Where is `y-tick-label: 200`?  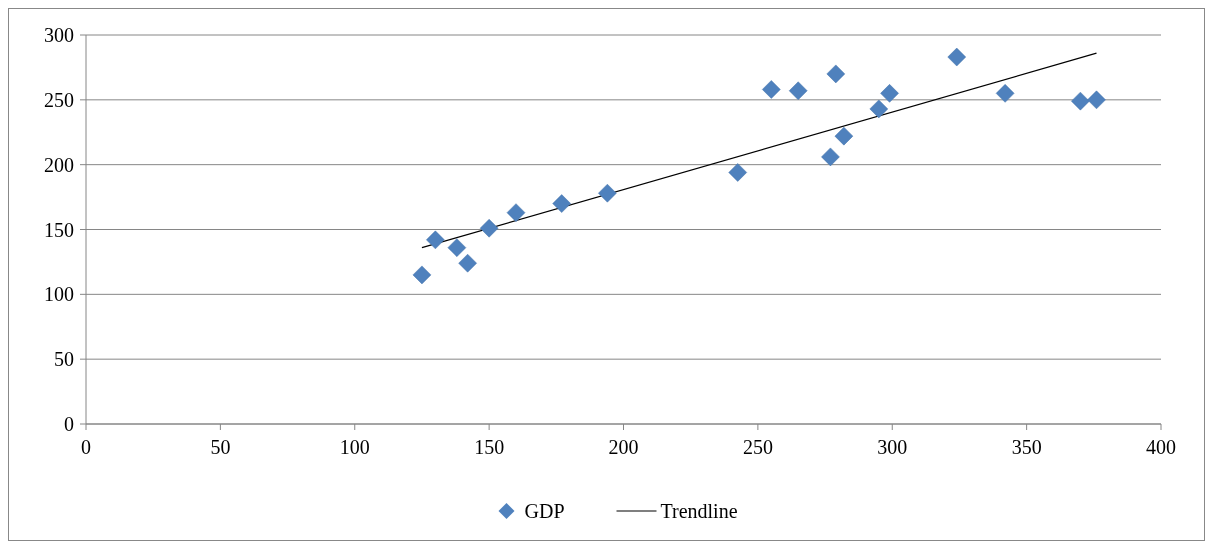
y-tick-label: 200 is located at coordinates (59, 164).